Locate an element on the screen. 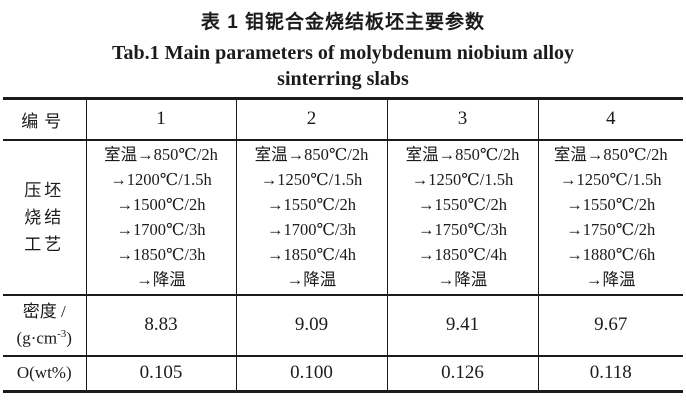 The width and height of the screenshot is (686, 403). density-label-line2: (g·cm-3) is located at coordinates (44, 336).